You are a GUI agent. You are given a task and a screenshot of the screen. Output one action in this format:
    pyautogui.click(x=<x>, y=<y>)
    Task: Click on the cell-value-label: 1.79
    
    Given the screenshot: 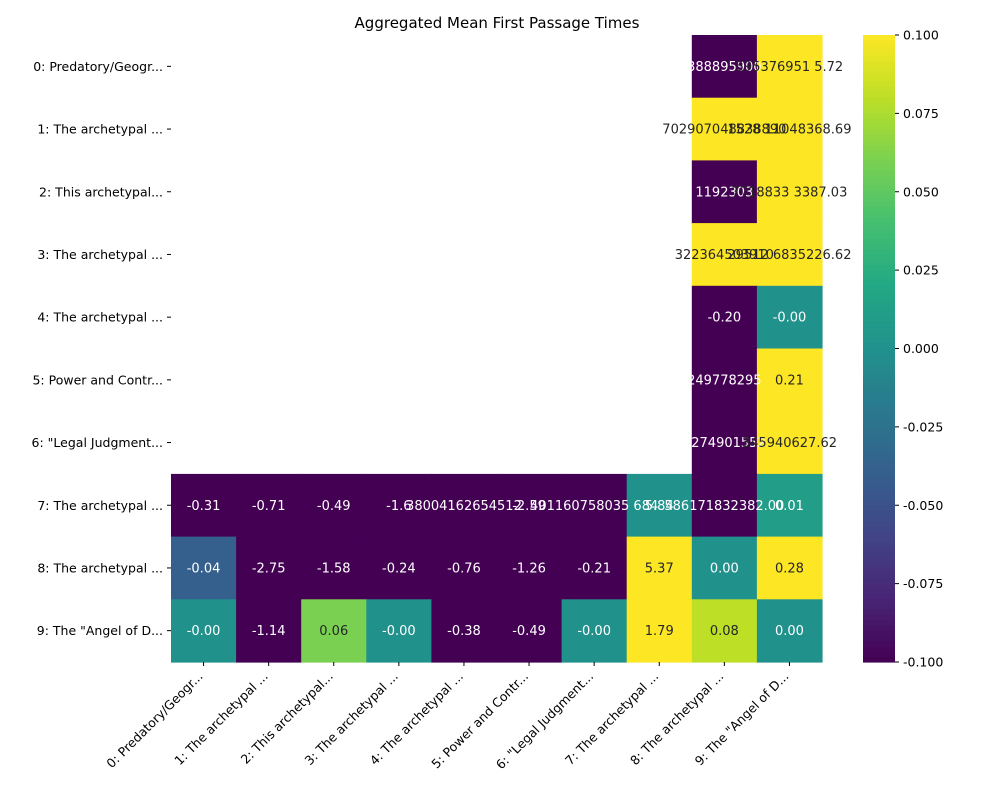 What is the action you would take?
    pyautogui.click(x=659, y=631)
    